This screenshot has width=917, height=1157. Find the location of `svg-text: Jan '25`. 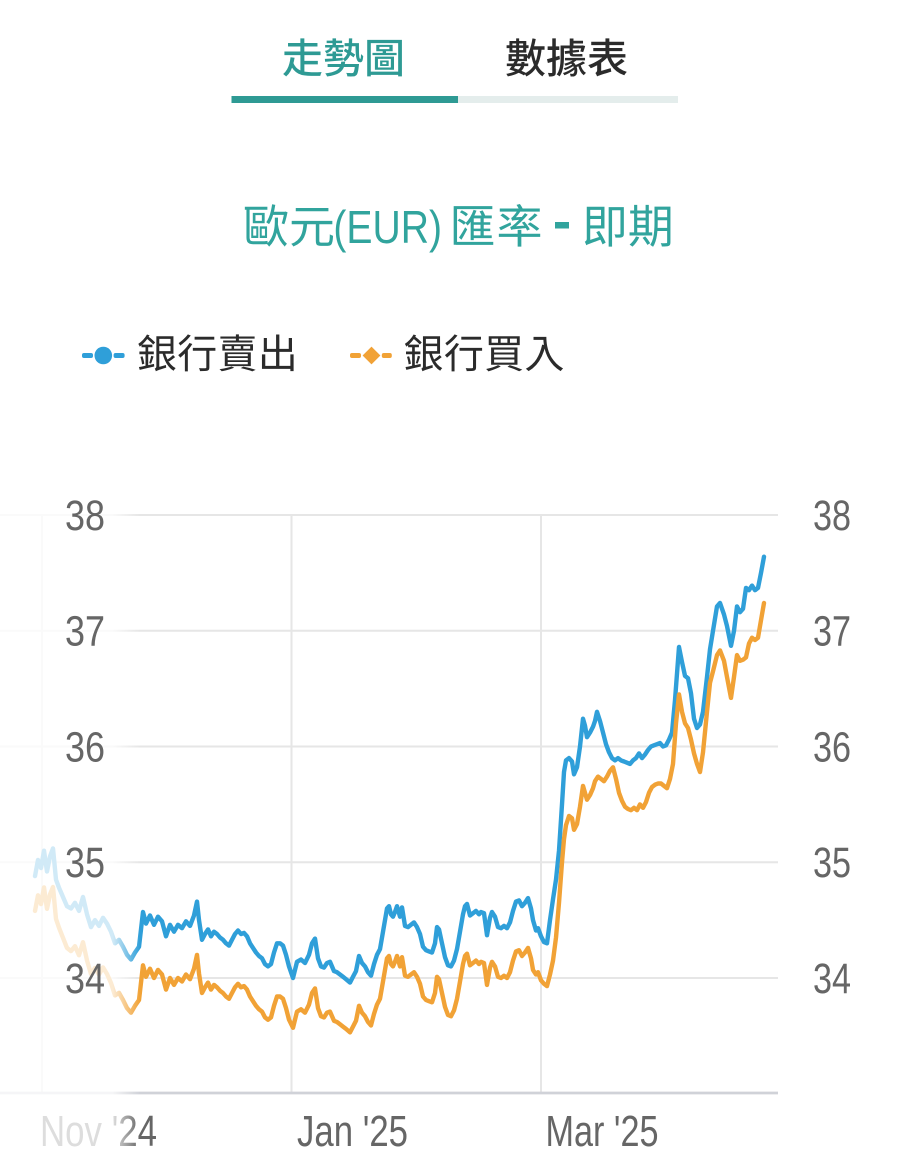

svg-text: Jan '25 is located at coordinates (352, 1129).